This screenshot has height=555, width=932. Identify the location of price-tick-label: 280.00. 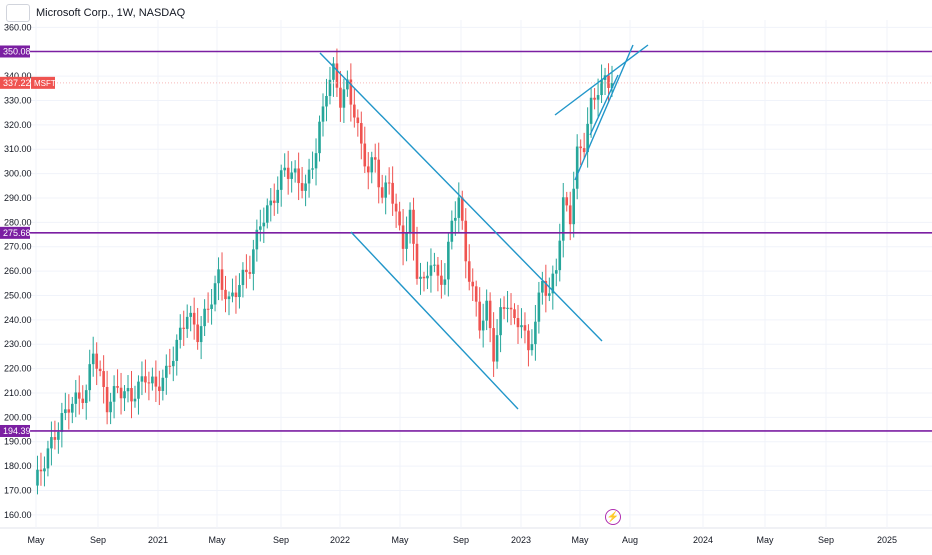
(18, 222).